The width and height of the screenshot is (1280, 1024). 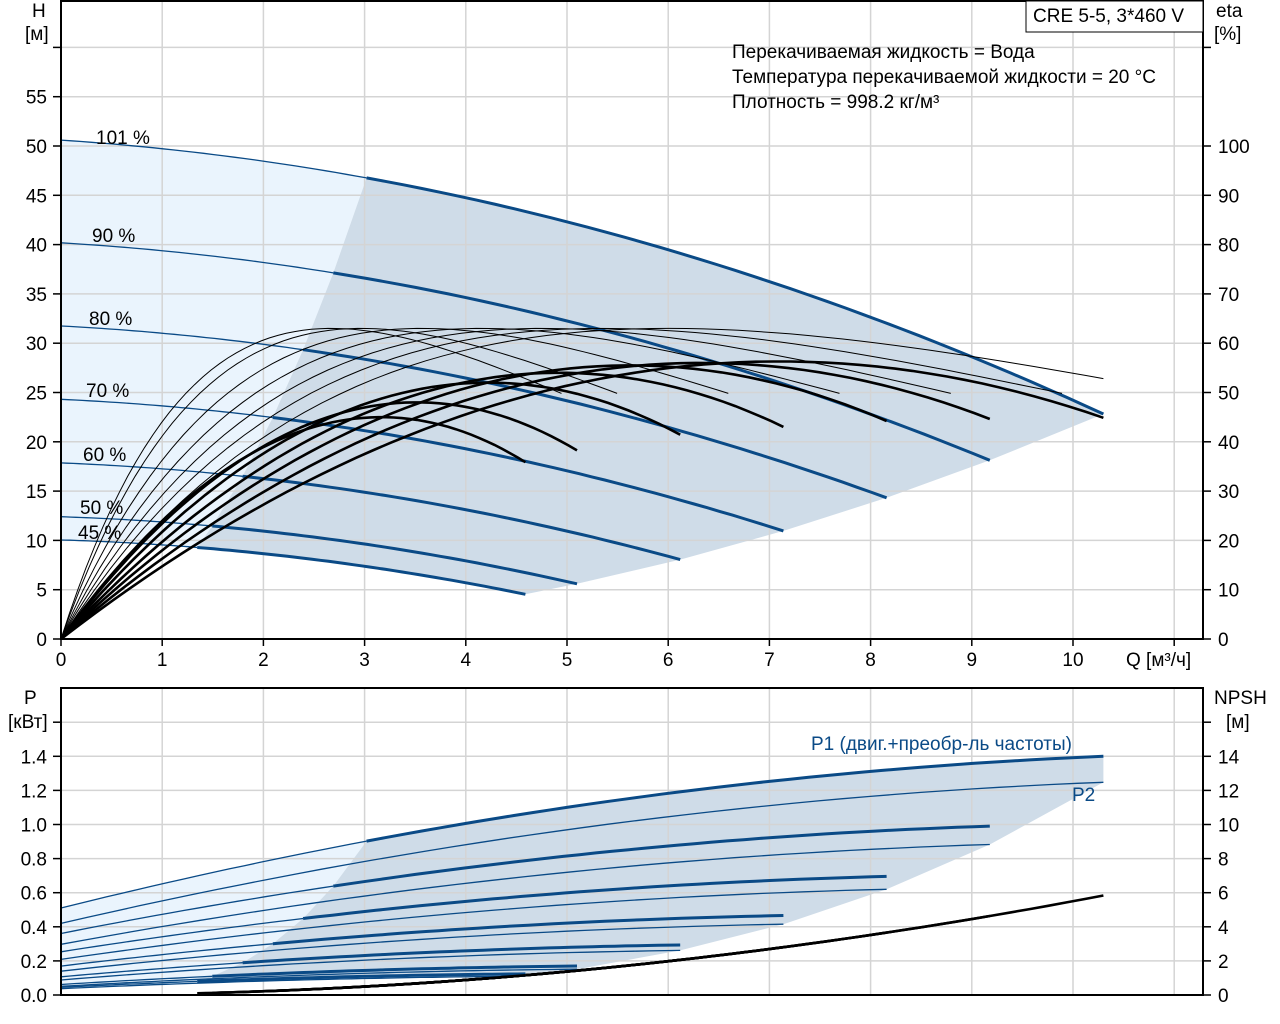 What do you see at coordinates (1229, 757) in the screenshot?
I see `y2-tick-label: 14` at bounding box center [1229, 757].